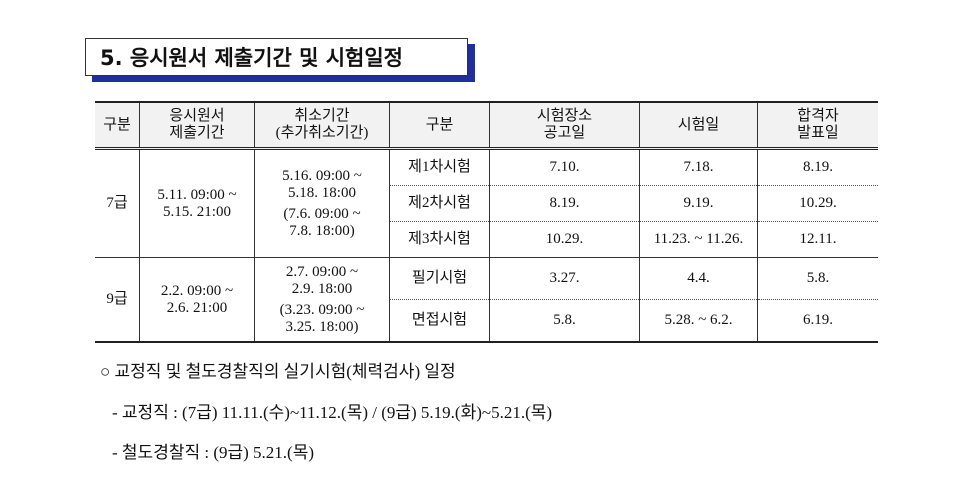 The image size is (966, 488). I want to click on header-cell: 시험일, so click(698, 125).